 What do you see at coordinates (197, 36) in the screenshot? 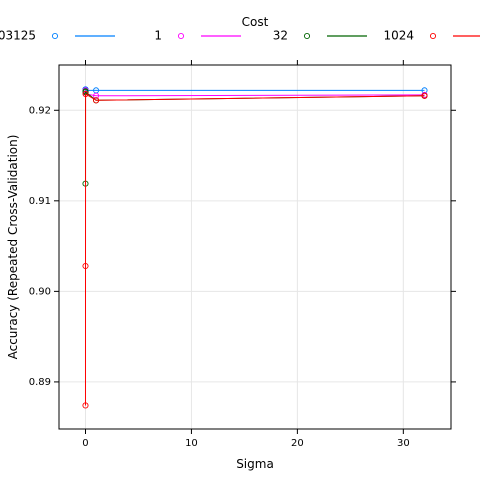
I see `legend-entry-1: 1` at bounding box center [197, 36].